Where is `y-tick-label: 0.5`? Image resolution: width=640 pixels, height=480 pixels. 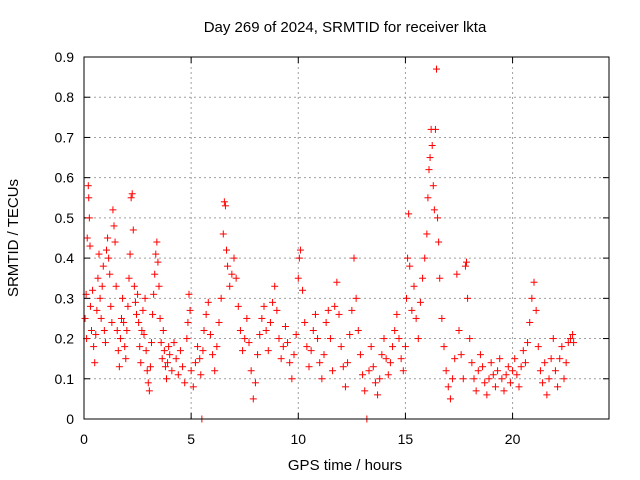 y-tick-label: 0.5 is located at coordinates (65, 218).